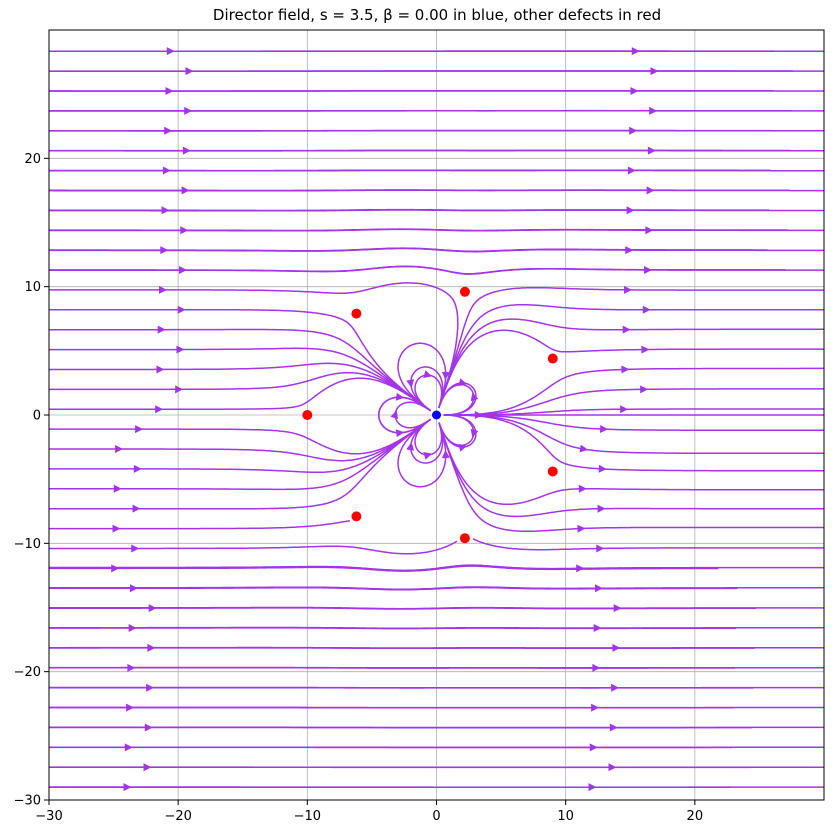  What do you see at coordinates (436, 415) in the screenshot?
I see `main-defect-point` at bounding box center [436, 415].